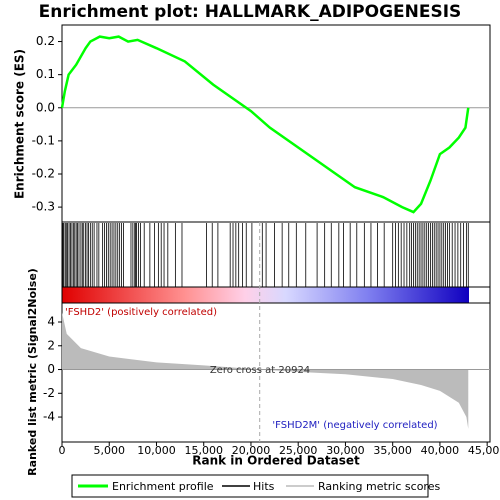  Describe the element at coordinates (43, 207) in the screenshot. I see `y-tick-label: -0.3` at that location.